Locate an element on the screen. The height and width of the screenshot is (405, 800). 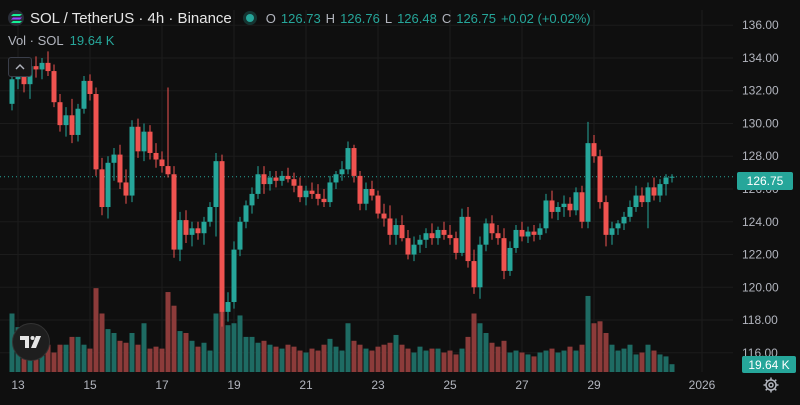
time-axis: 13 15 17 19 21 23 25 27 29 2026 is located at coordinates (363, 385).